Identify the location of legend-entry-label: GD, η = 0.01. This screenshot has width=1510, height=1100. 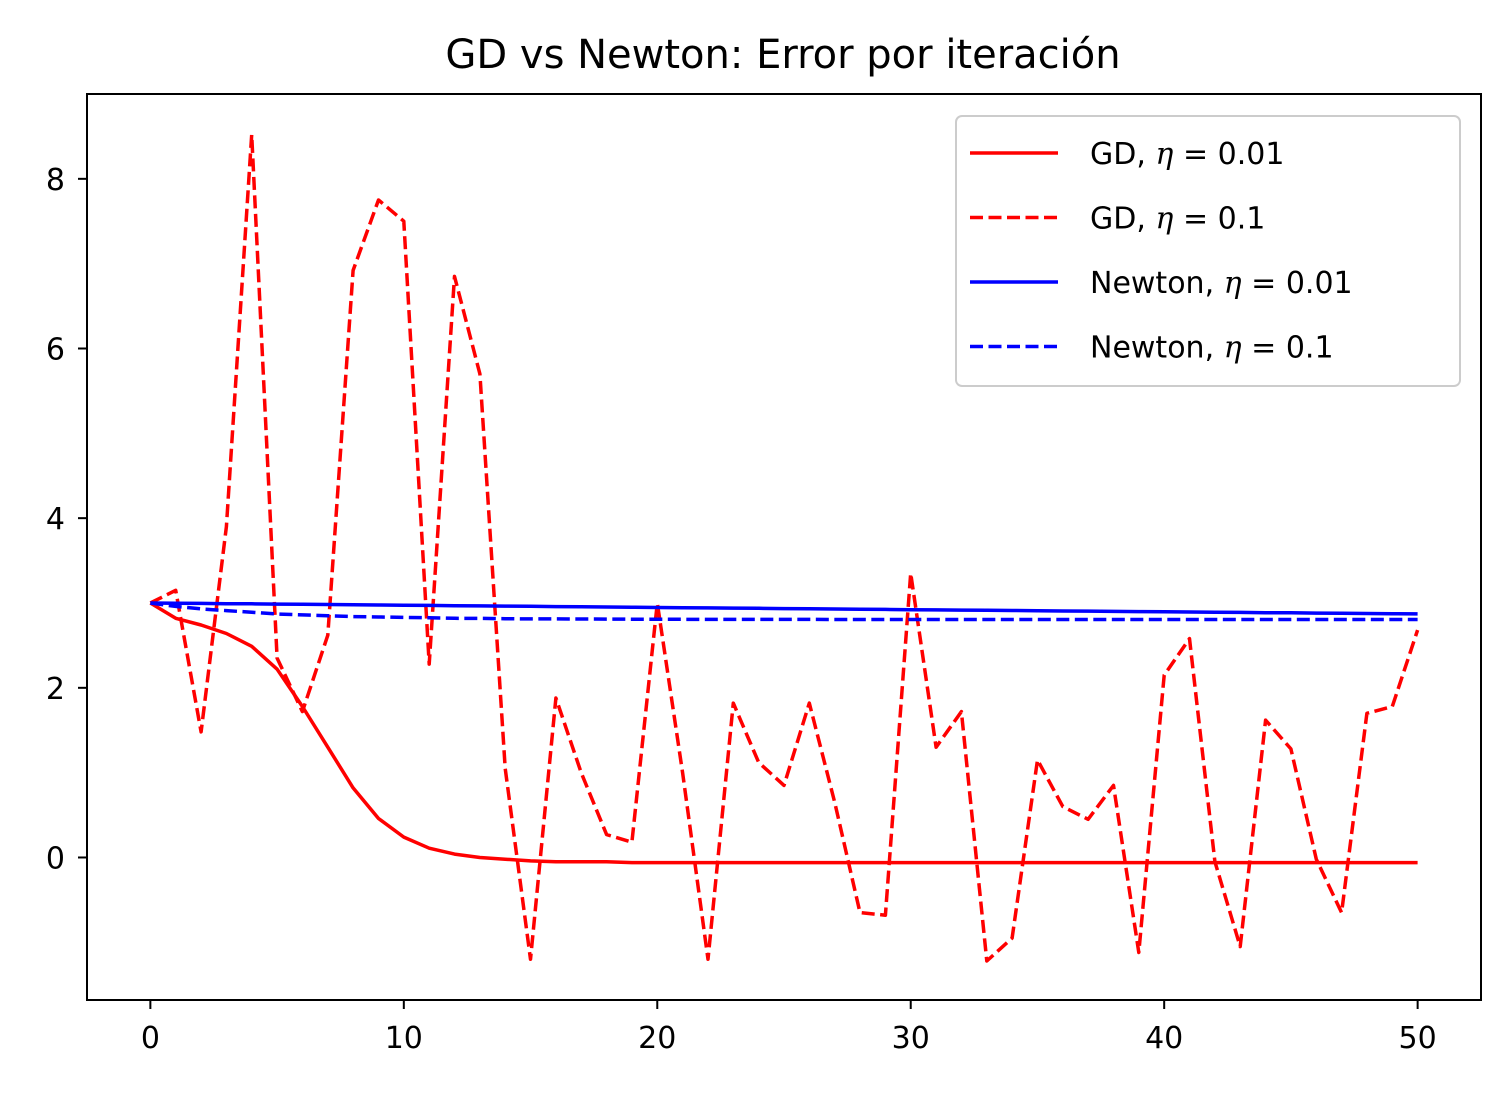
(1187, 154).